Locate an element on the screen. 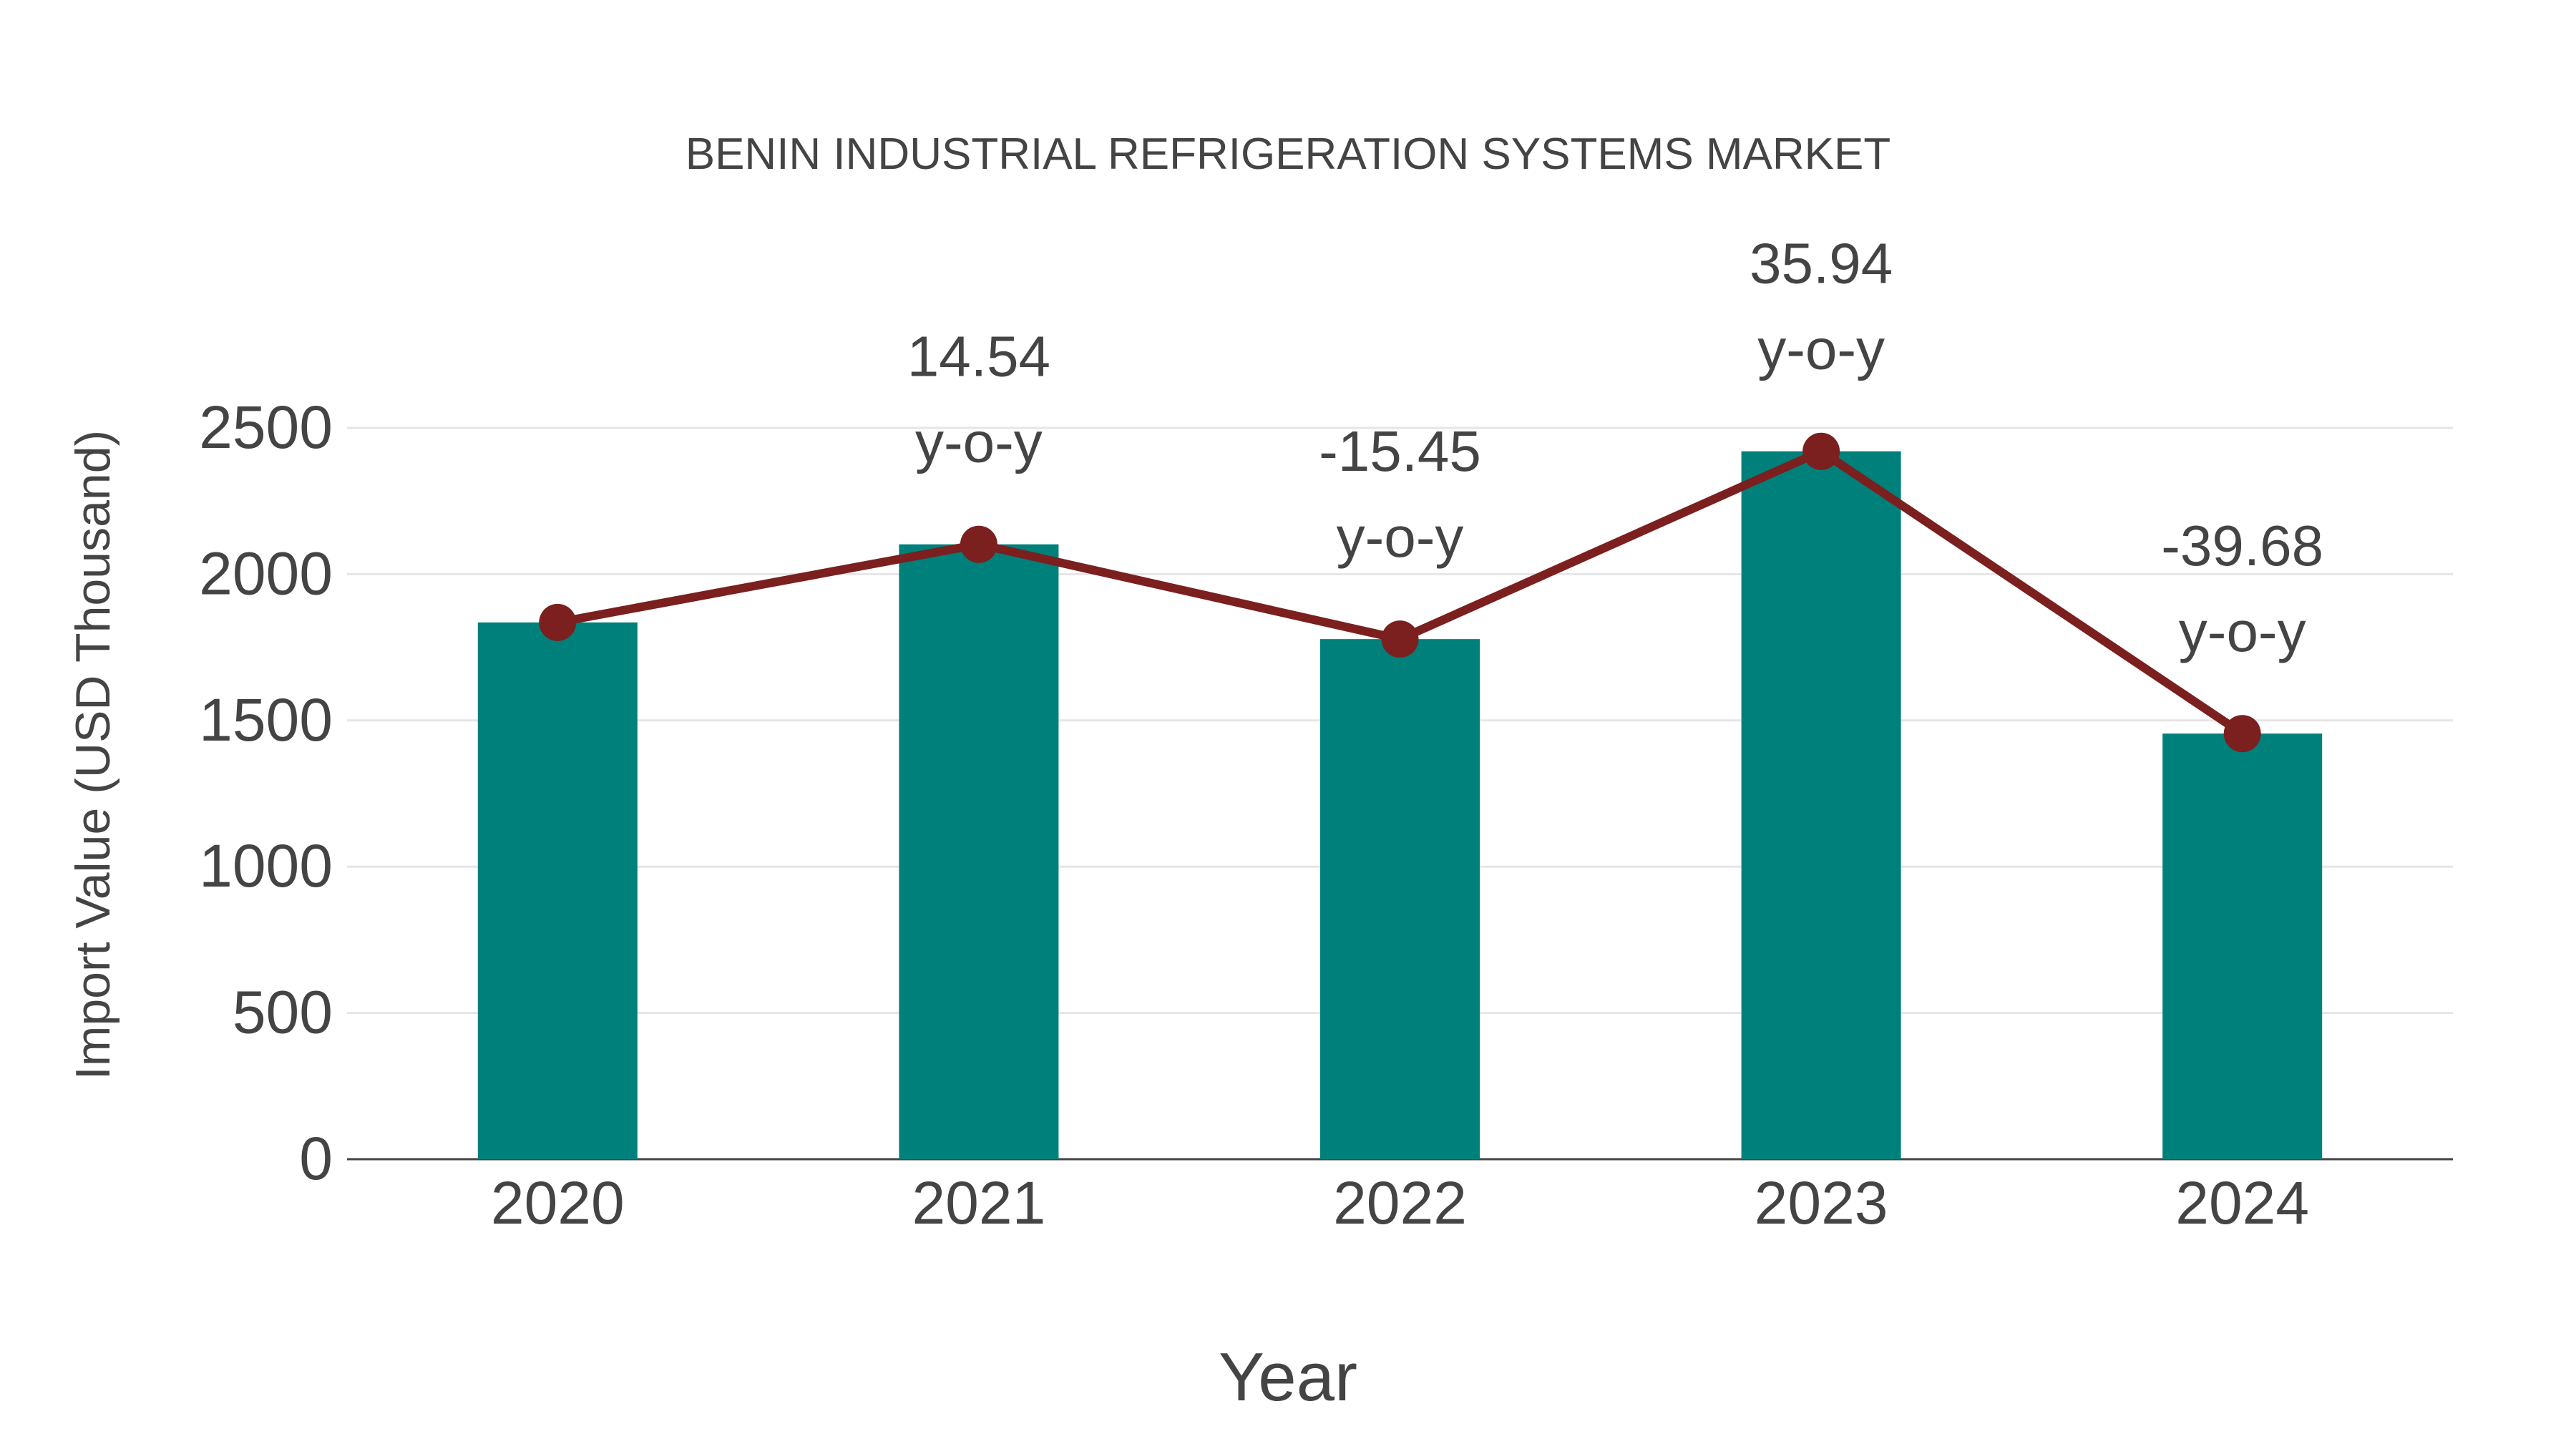 This screenshot has height=1449, width=2576. x-axis-ticks: 2020 2021 2022 2023 2024 is located at coordinates (1400, 1202).